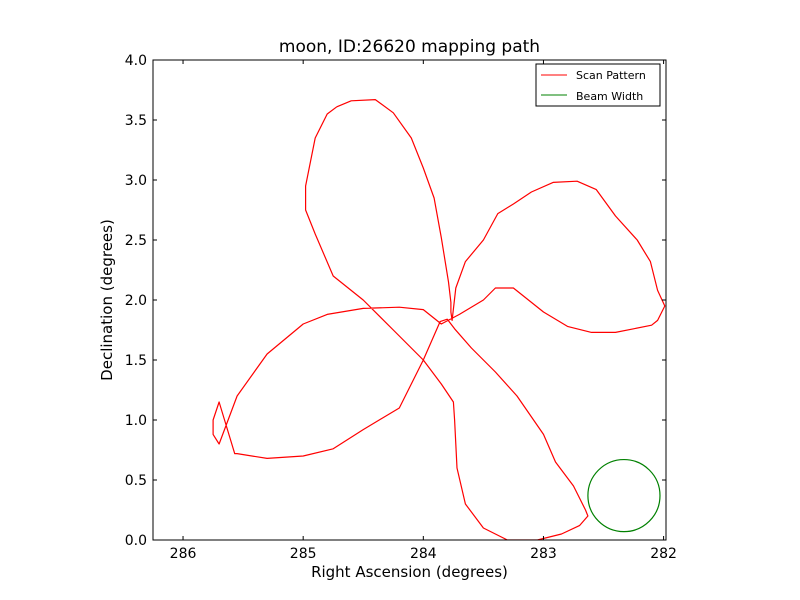 This screenshot has width=800, height=600. I want to click on legend-box, so click(598, 85).